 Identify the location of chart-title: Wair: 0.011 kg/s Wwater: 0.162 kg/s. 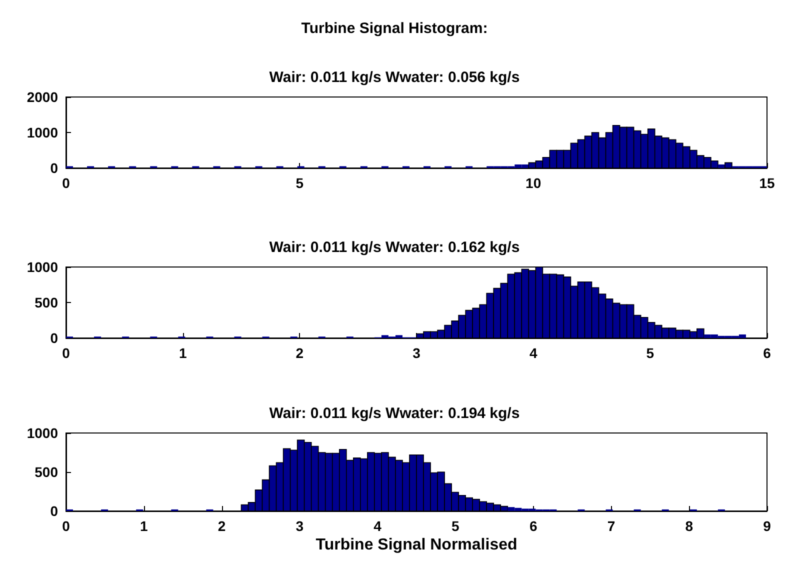
(394, 247).